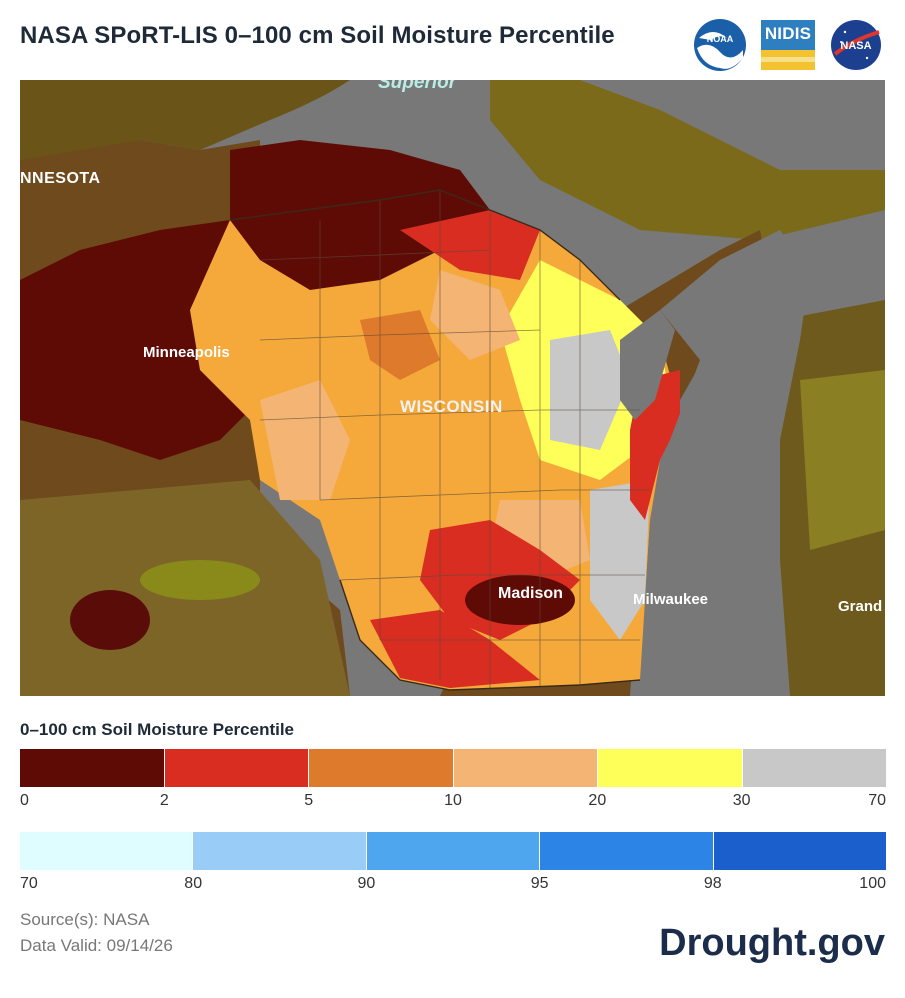 This screenshot has height=998, width=905. I want to click on legend-dry-tick-label: 10, so click(453, 800).